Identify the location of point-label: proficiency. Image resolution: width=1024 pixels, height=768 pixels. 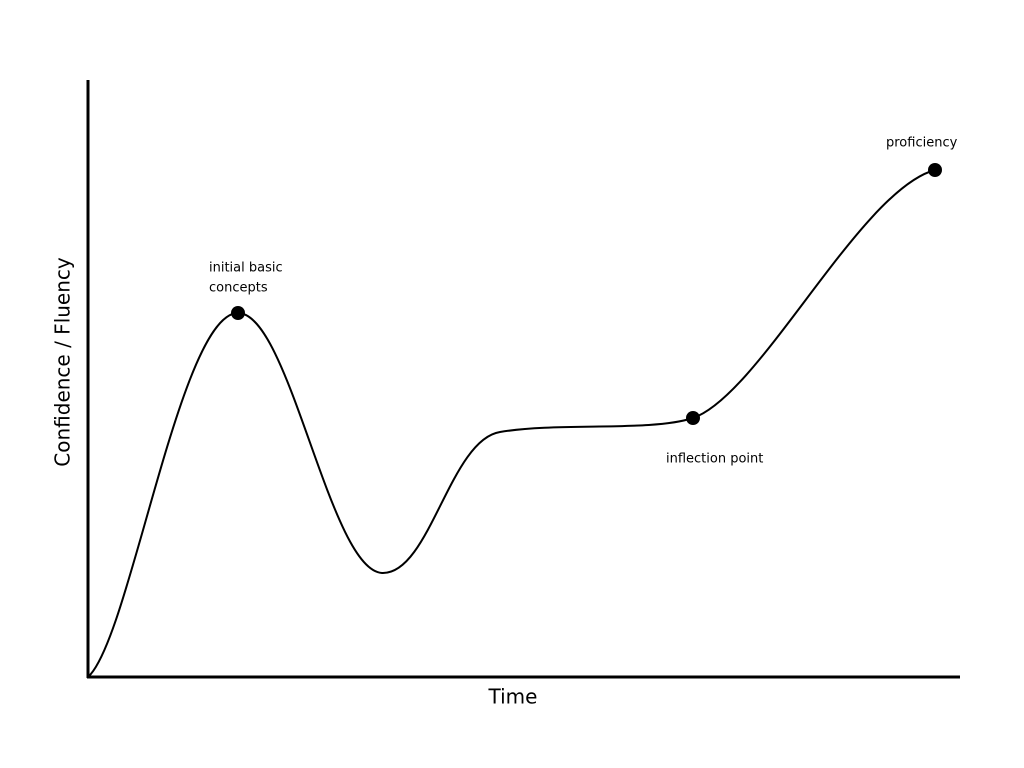
(922, 143).